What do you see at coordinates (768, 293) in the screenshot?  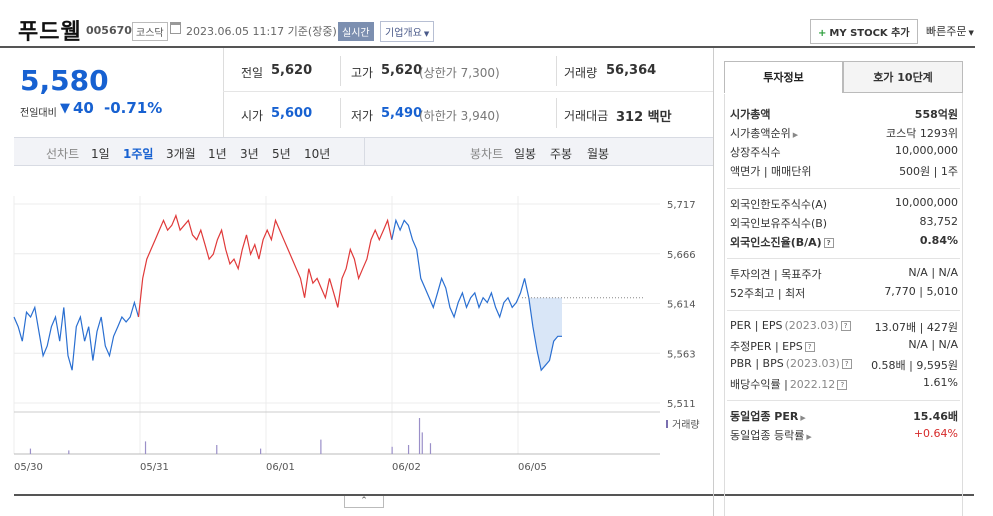 I see `invest-row-label-text: 52주최고 | 최저` at bounding box center [768, 293].